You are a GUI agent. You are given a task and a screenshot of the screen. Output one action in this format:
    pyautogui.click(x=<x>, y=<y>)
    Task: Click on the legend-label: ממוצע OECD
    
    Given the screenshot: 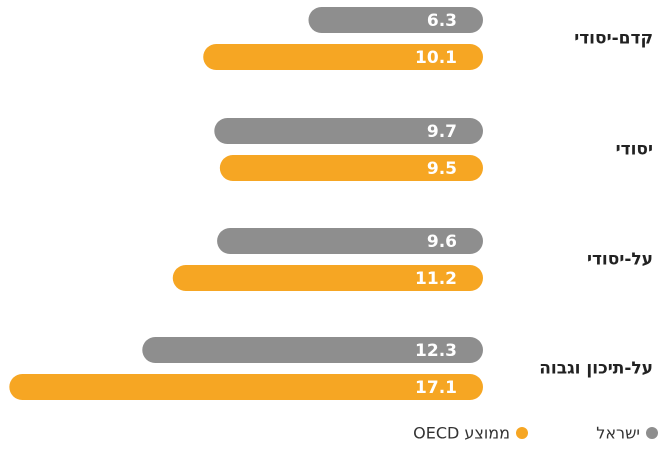 What is the action you would take?
    pyautogui.click(x=461, y=433)
    